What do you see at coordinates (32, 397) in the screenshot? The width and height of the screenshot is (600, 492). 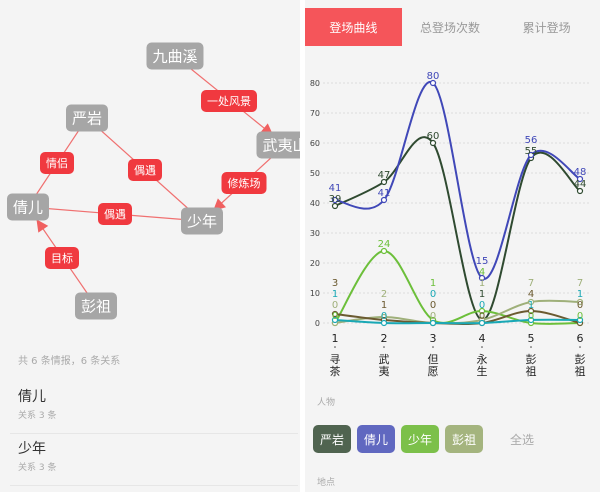 I see `item-name: 倩儿` at bounding box center [32, 397].